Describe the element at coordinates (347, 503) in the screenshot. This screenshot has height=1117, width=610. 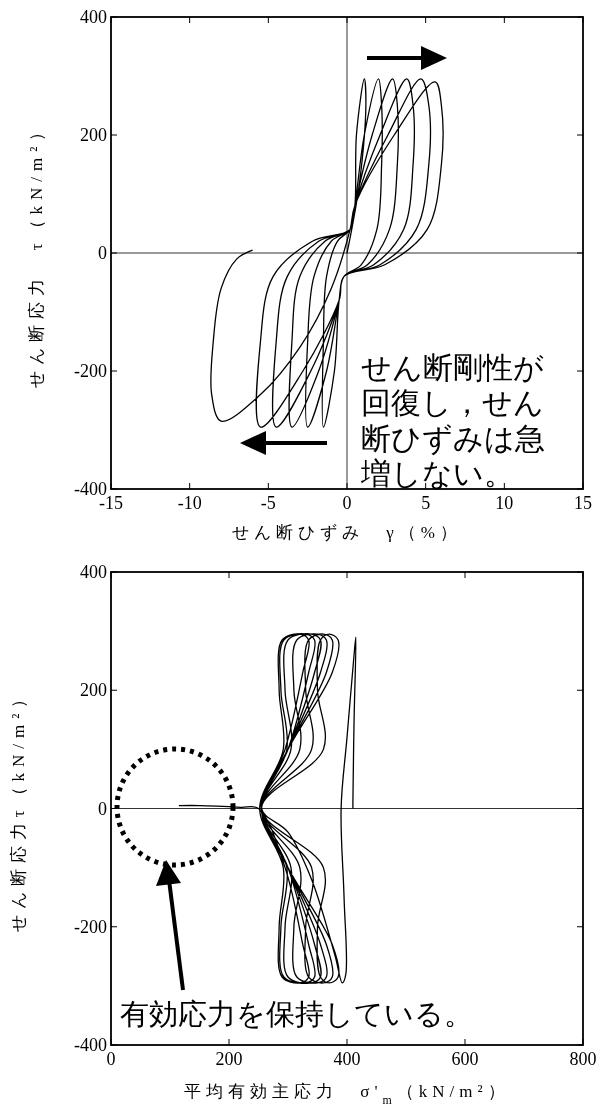
I see `x-tick-label: 0` at that location.